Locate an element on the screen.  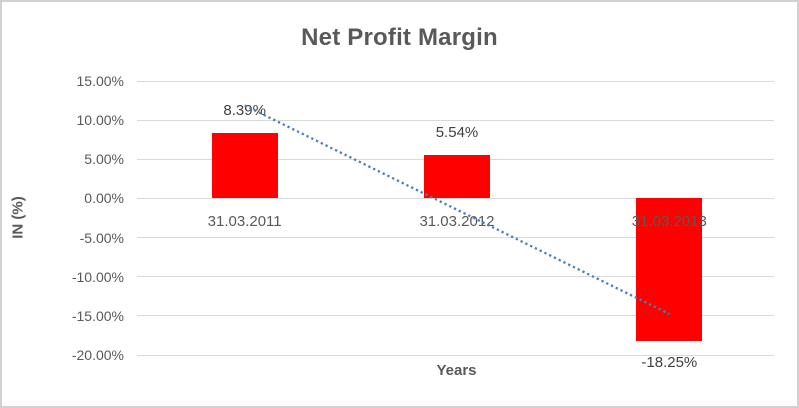
y-axis-tick-label: -20.00% is located at coordinates (97, 355).